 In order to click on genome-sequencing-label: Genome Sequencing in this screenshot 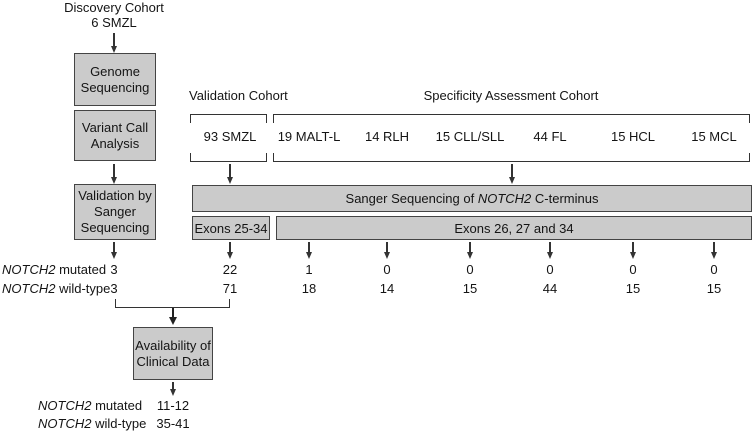, I will do `click(115, 79)`.